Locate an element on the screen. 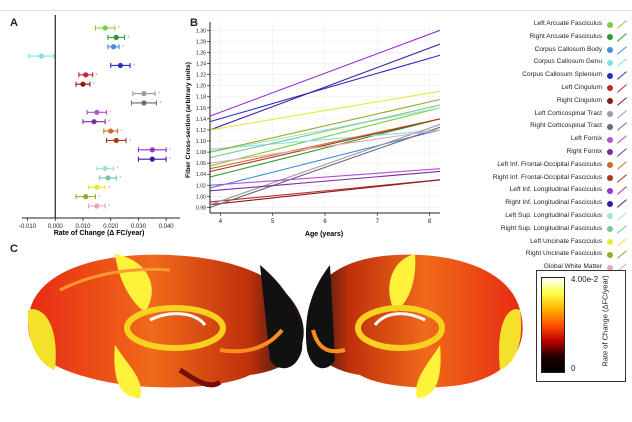  panel-b-y-tick-label: 1.28 is located at coordinates (201, 42).